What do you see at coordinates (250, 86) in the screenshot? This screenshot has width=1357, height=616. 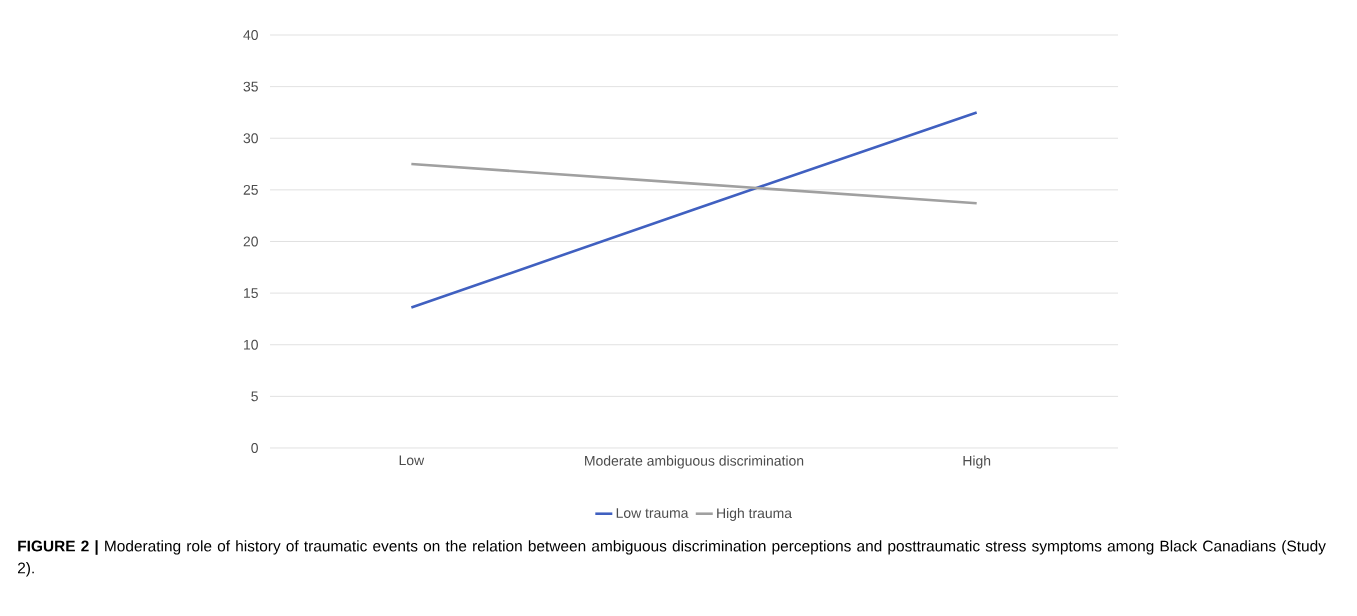 I see `y-tick-label: 35` at bounding box center [250, 86].